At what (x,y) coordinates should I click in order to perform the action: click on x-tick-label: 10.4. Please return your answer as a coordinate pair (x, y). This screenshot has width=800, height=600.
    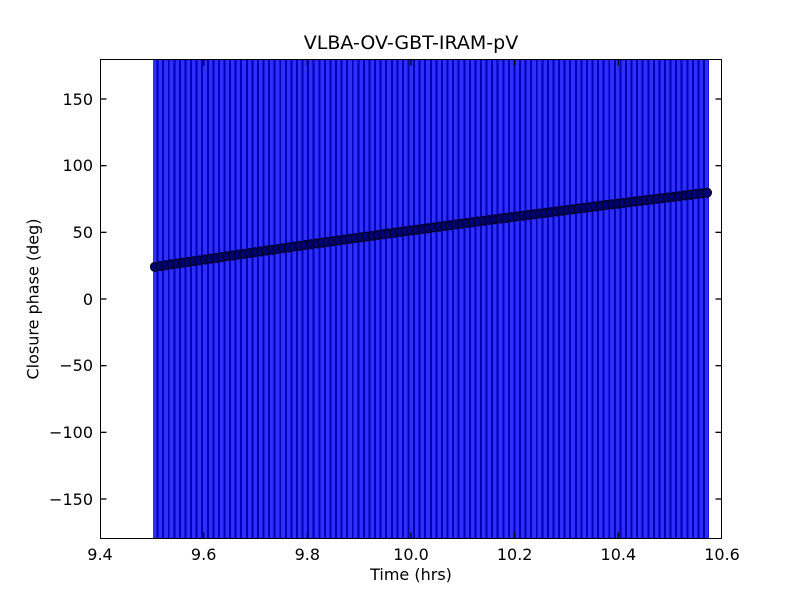
    Looking at the image, I should click on (618, 554).